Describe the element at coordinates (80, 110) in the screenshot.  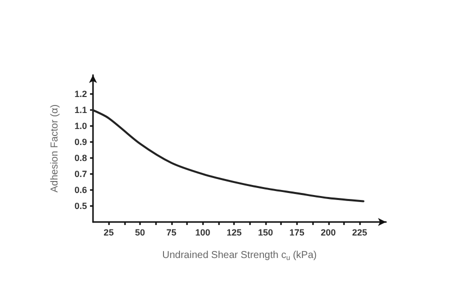
I see `y-tick-label: 1.1` at that location.